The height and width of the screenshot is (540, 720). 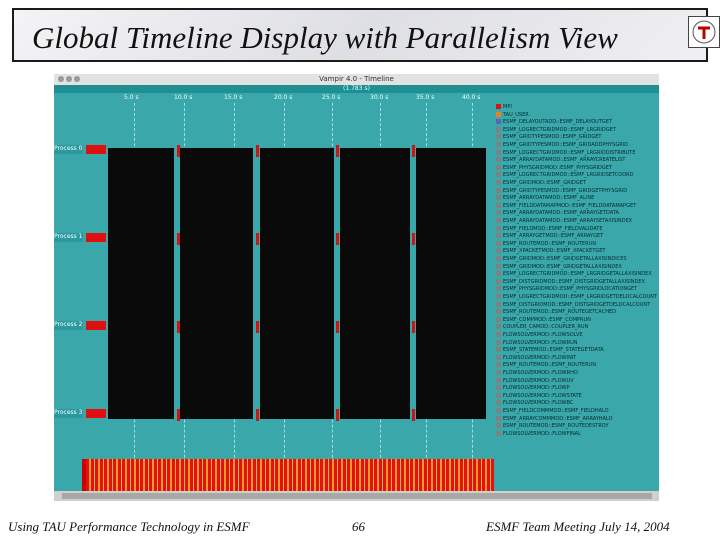 I want to click on legend-item: FLOWSOLVERMOD::FLOWSTATE, so click(x=539, y=395).